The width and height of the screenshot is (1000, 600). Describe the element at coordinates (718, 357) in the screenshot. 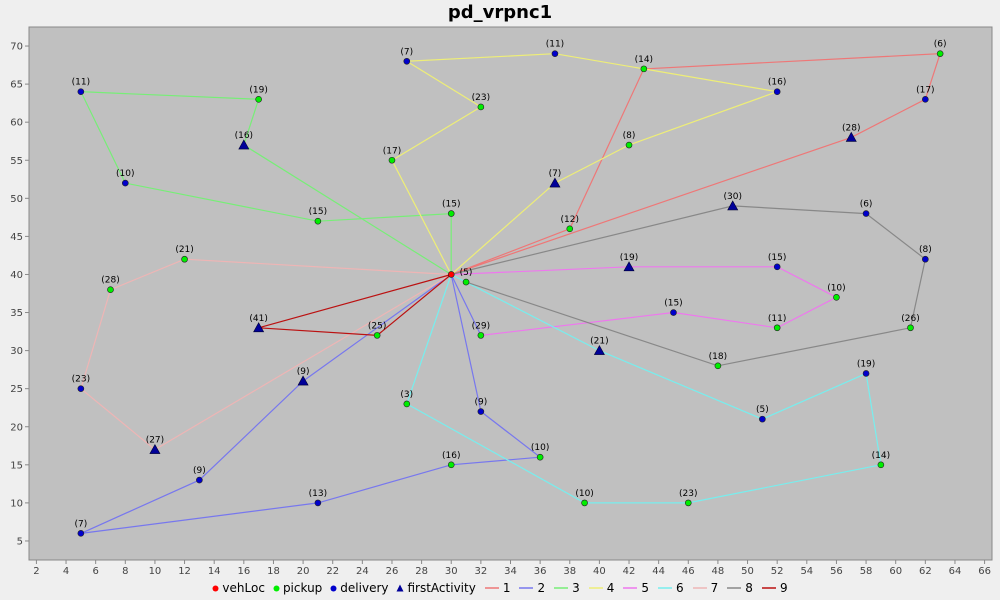

I see `activity-label: (18)` at that location.